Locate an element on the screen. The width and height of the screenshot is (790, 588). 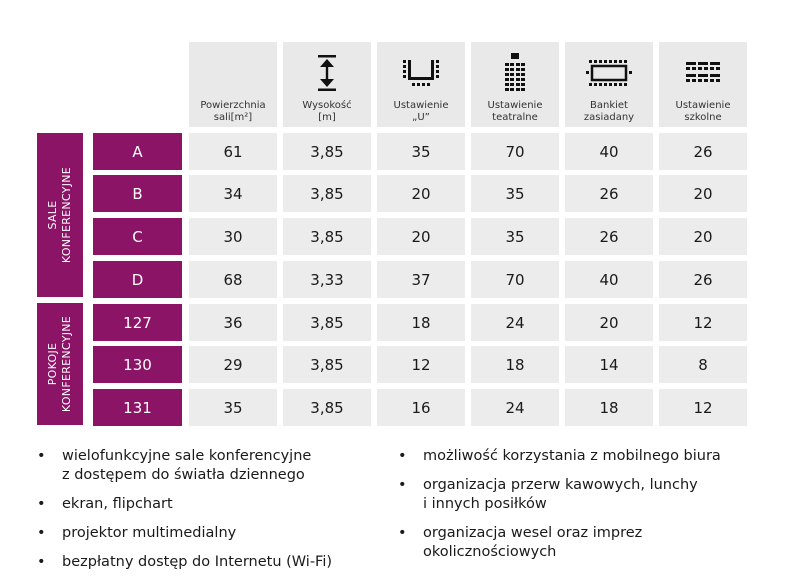
theatre-layout-icon is located at coordinates (515, 73).